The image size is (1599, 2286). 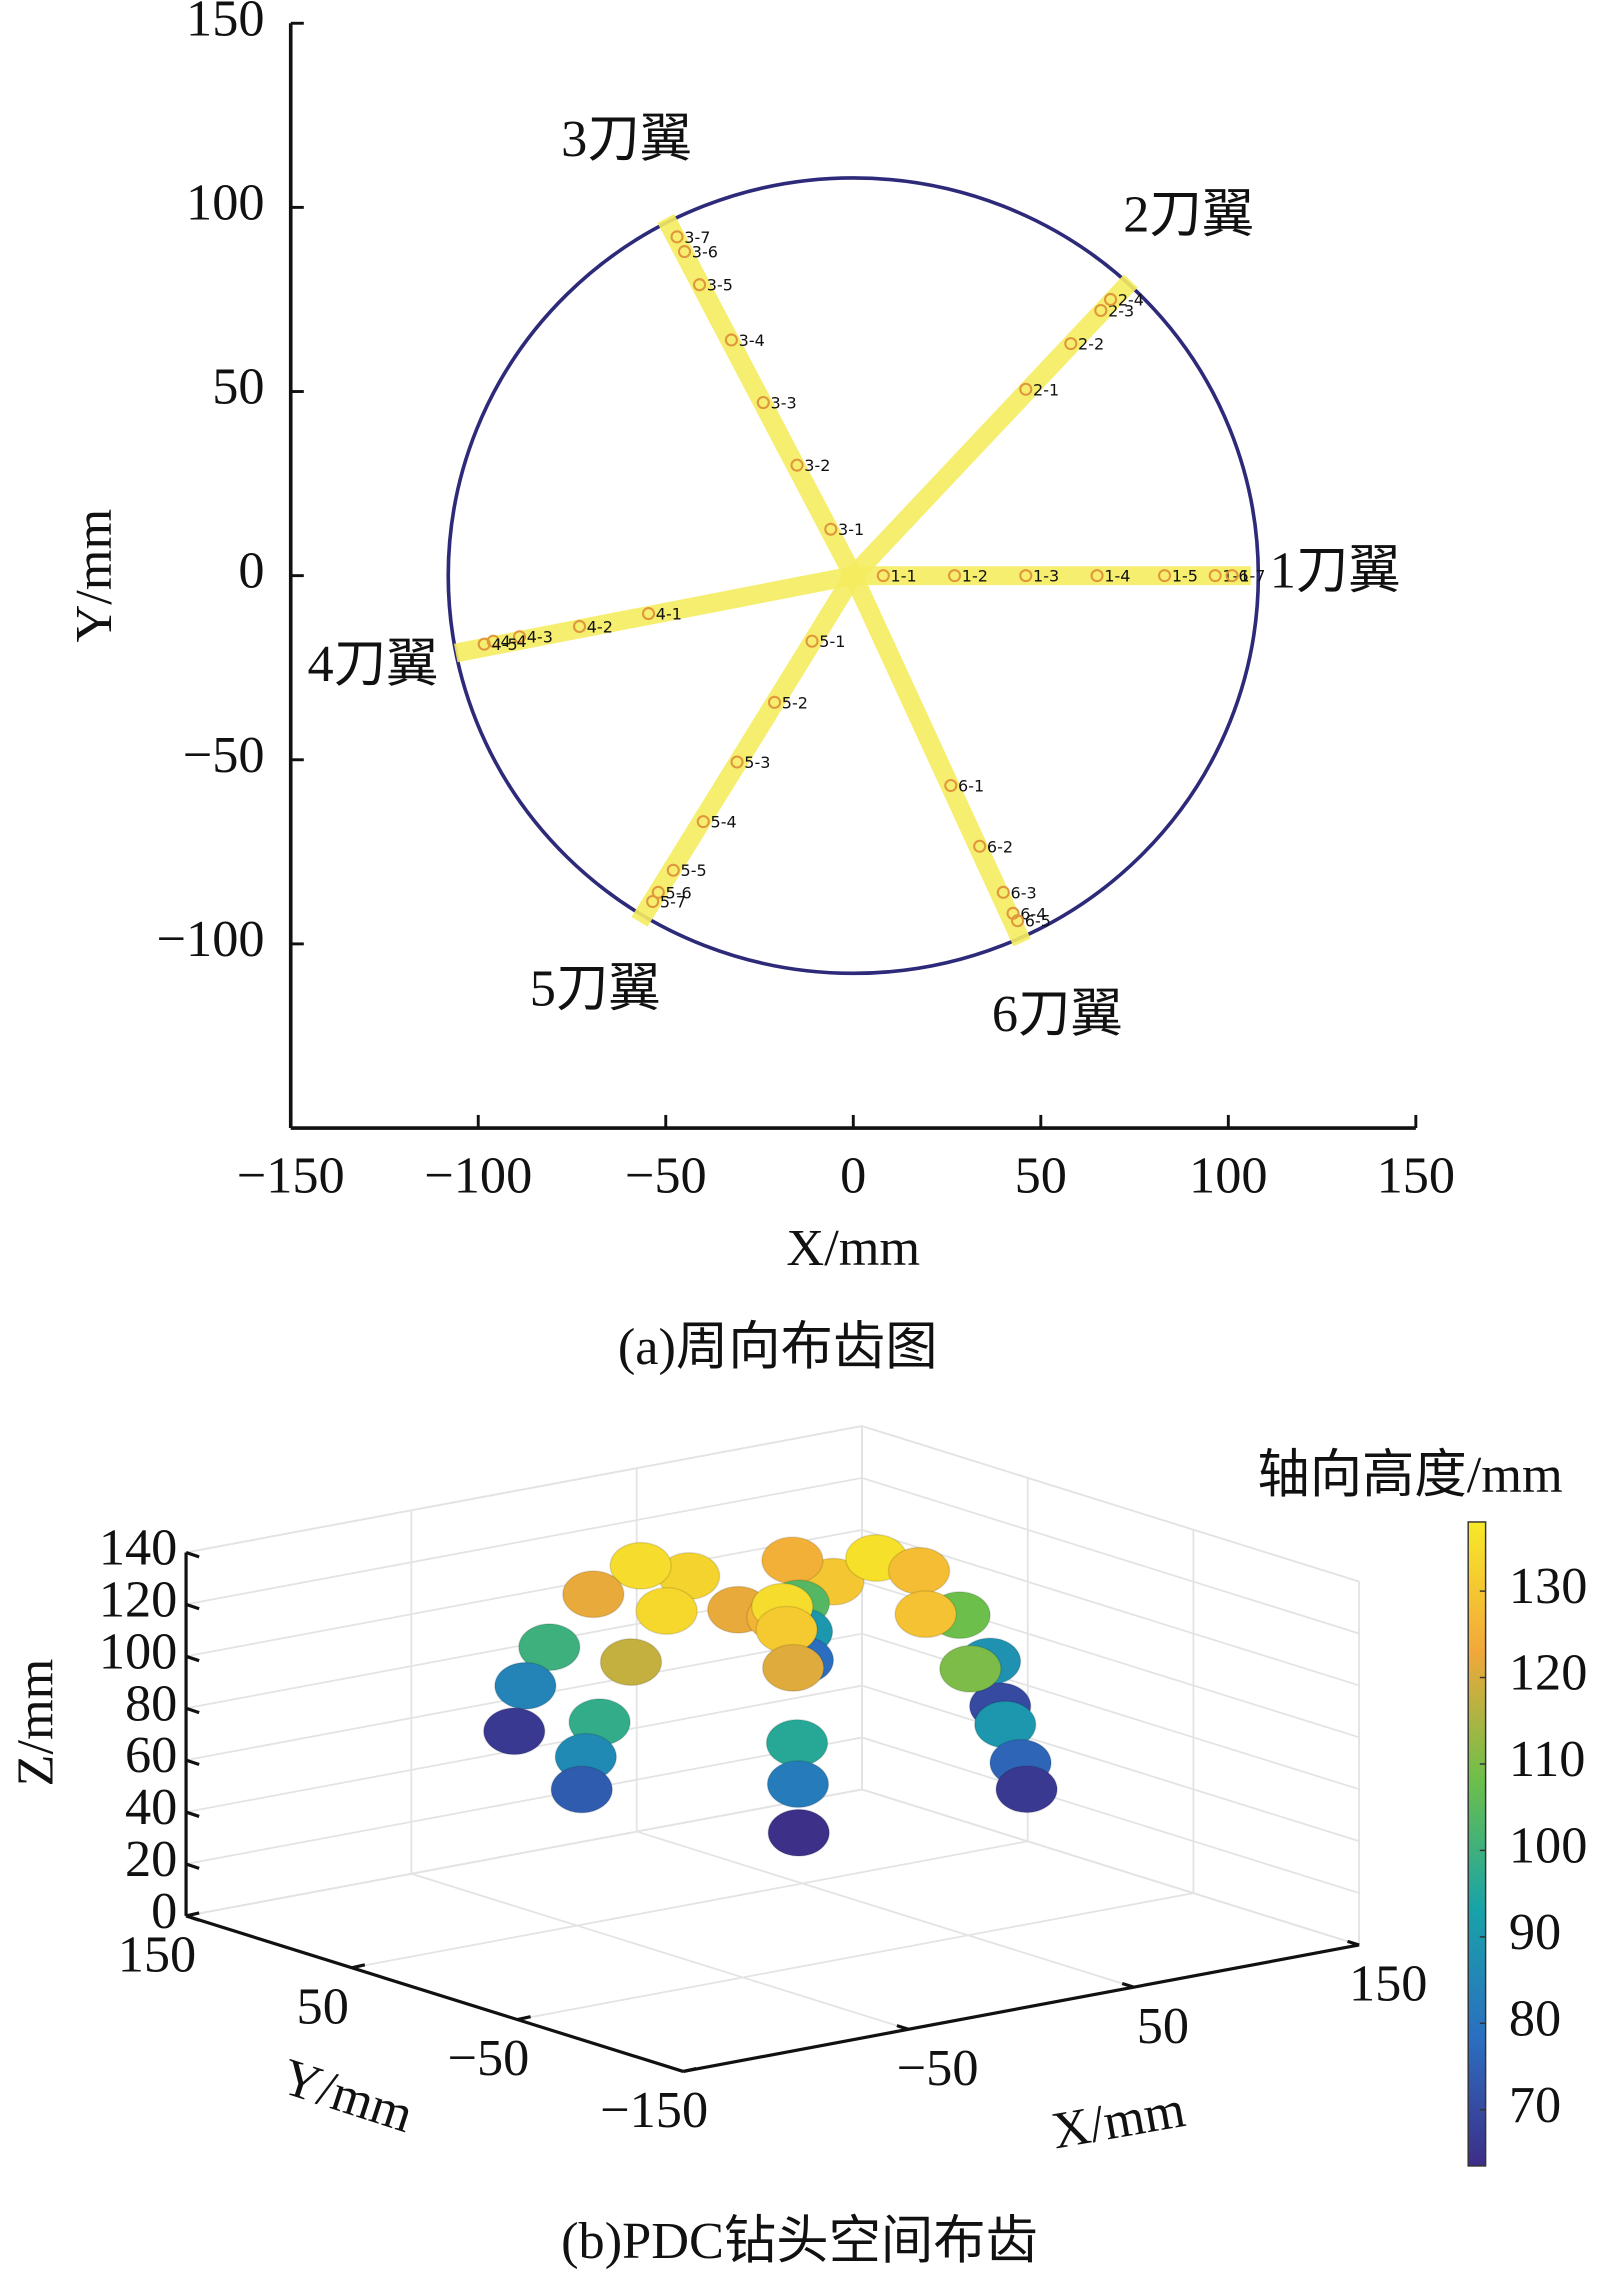 What do you see at coordinates (1038, 921) in the screenshot?
I see `cutter-label: 6-5` at bounding box center [1038, 921].